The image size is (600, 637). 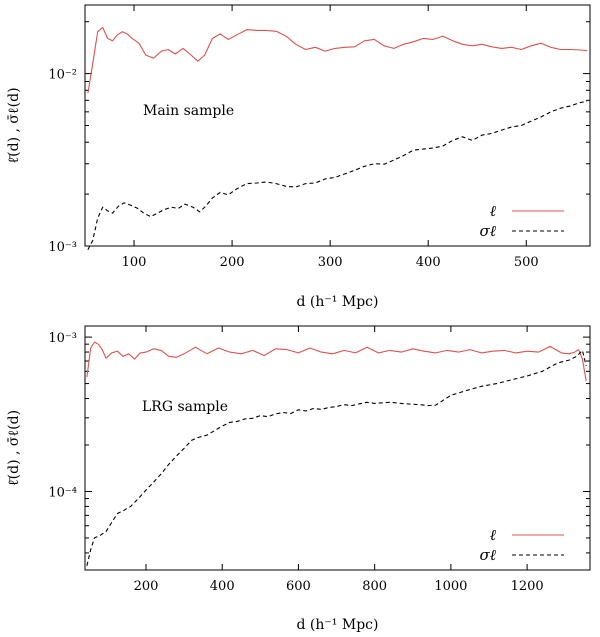 What do you see at coordinates (298, 586) in the screenshot?
I see `x-tick-label: 600` at bounding box center [298, 586].